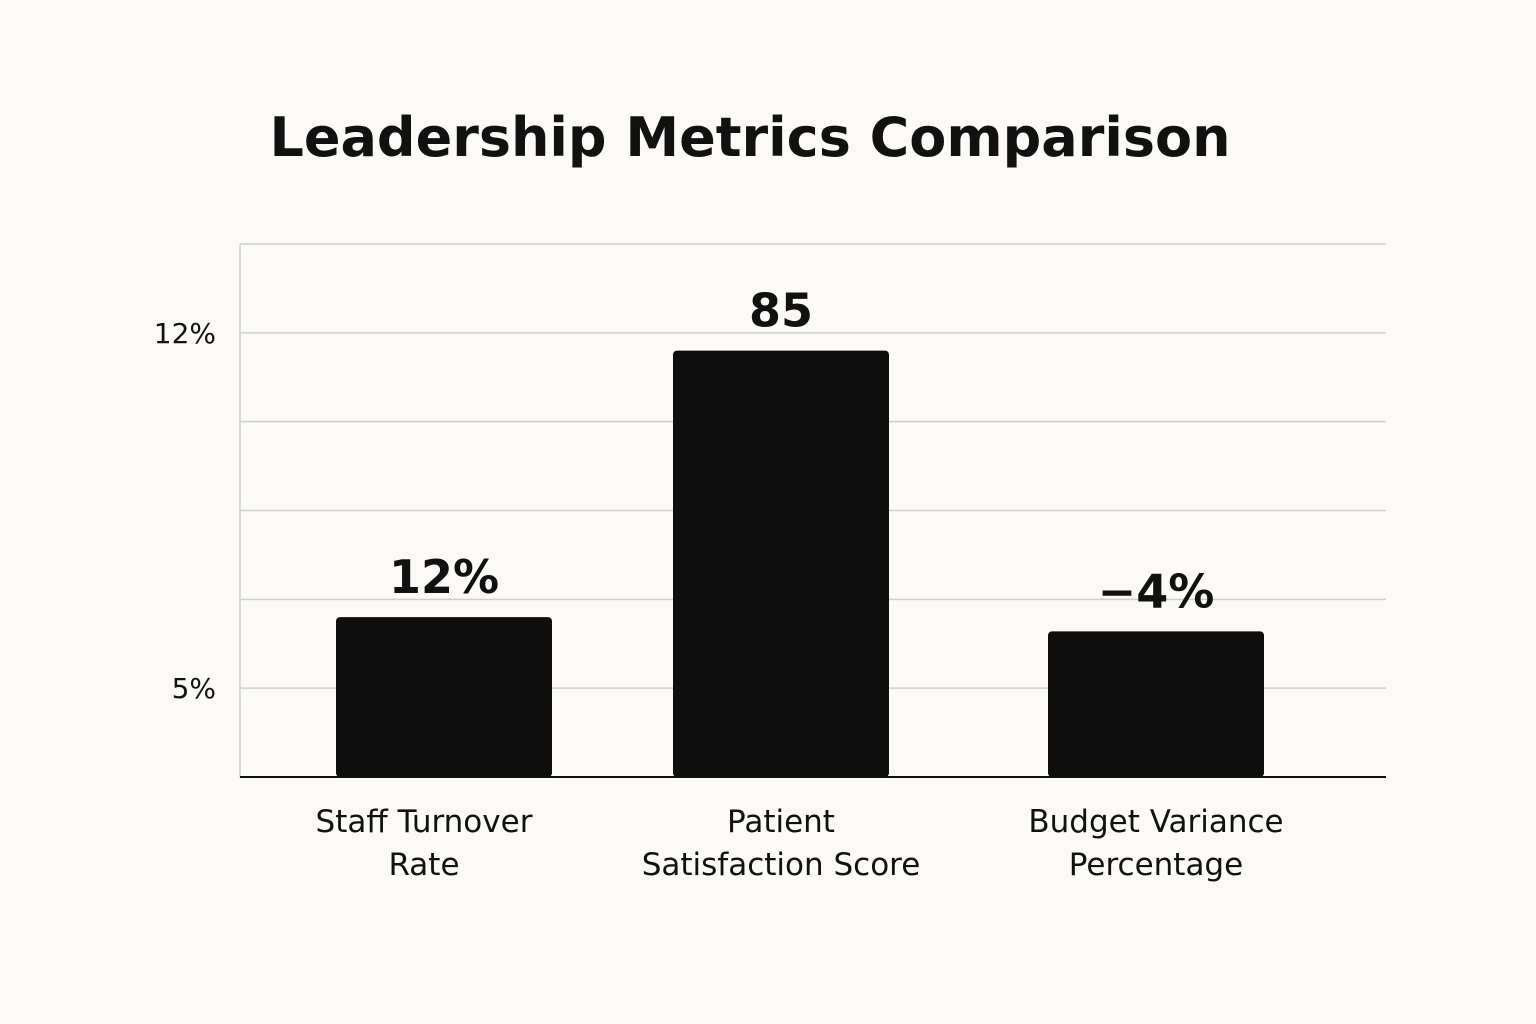  I want to click on data-label-1: 85, so click(781, 311).